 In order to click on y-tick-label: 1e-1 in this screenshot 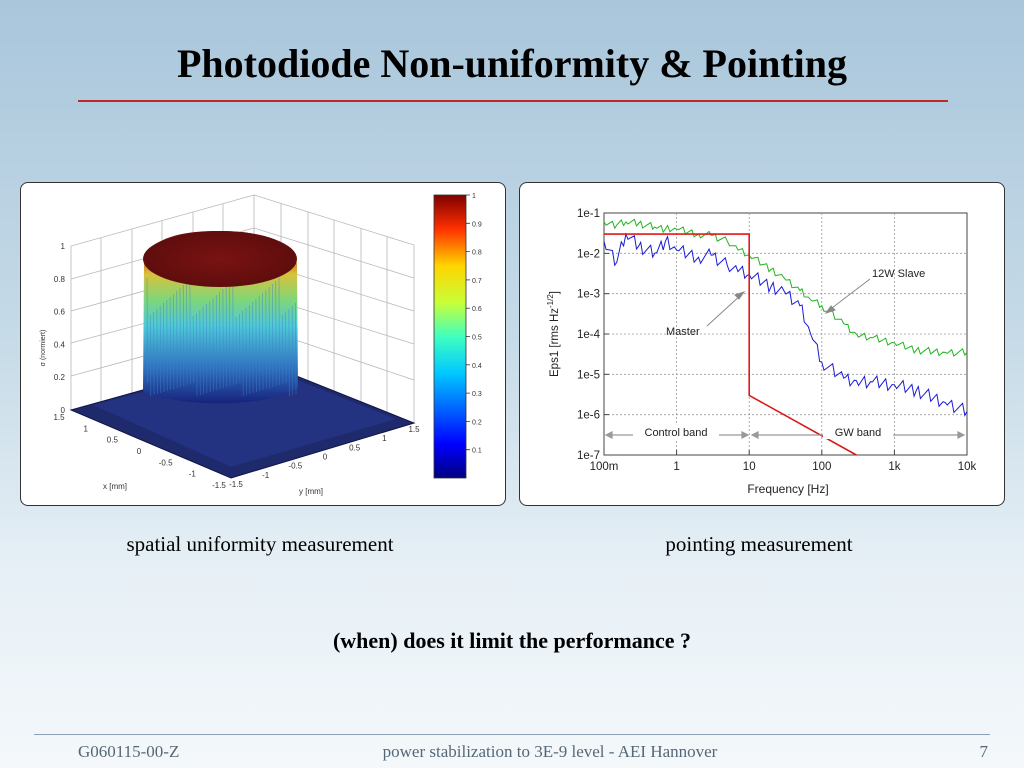, I will do `click(588, 214)`.